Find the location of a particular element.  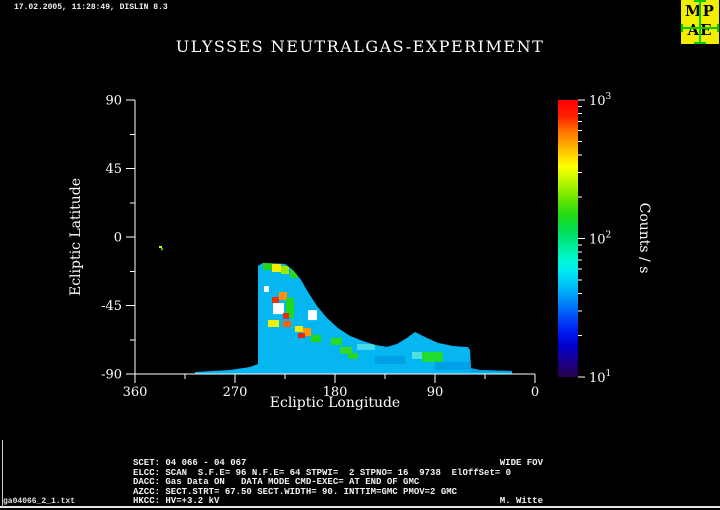

status-line-right-text: WIDE FOV is located at coordinates (521, 463).